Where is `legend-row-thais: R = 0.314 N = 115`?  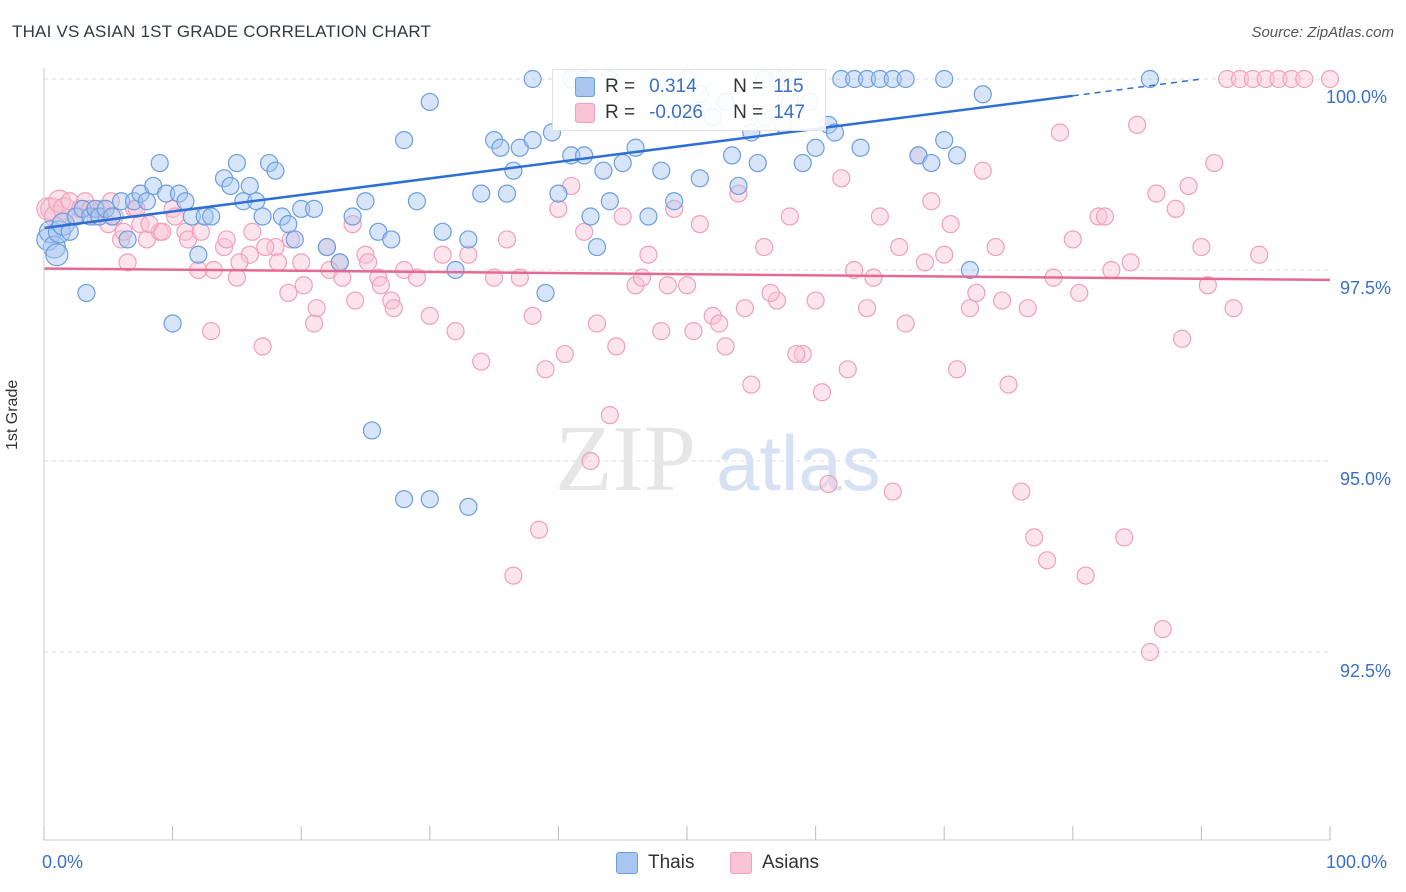
legend-row-thais: R = 0.314 N = 115 is located at coordinates (689, 87).